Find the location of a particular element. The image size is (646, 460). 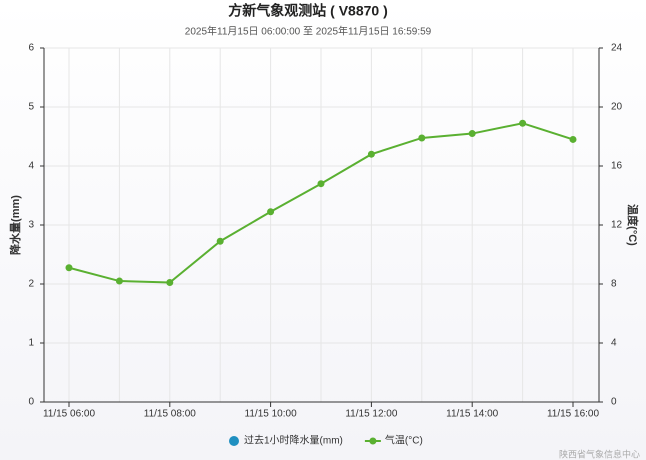

y2-tick-label: 4 is located at coordinates (614, 343).